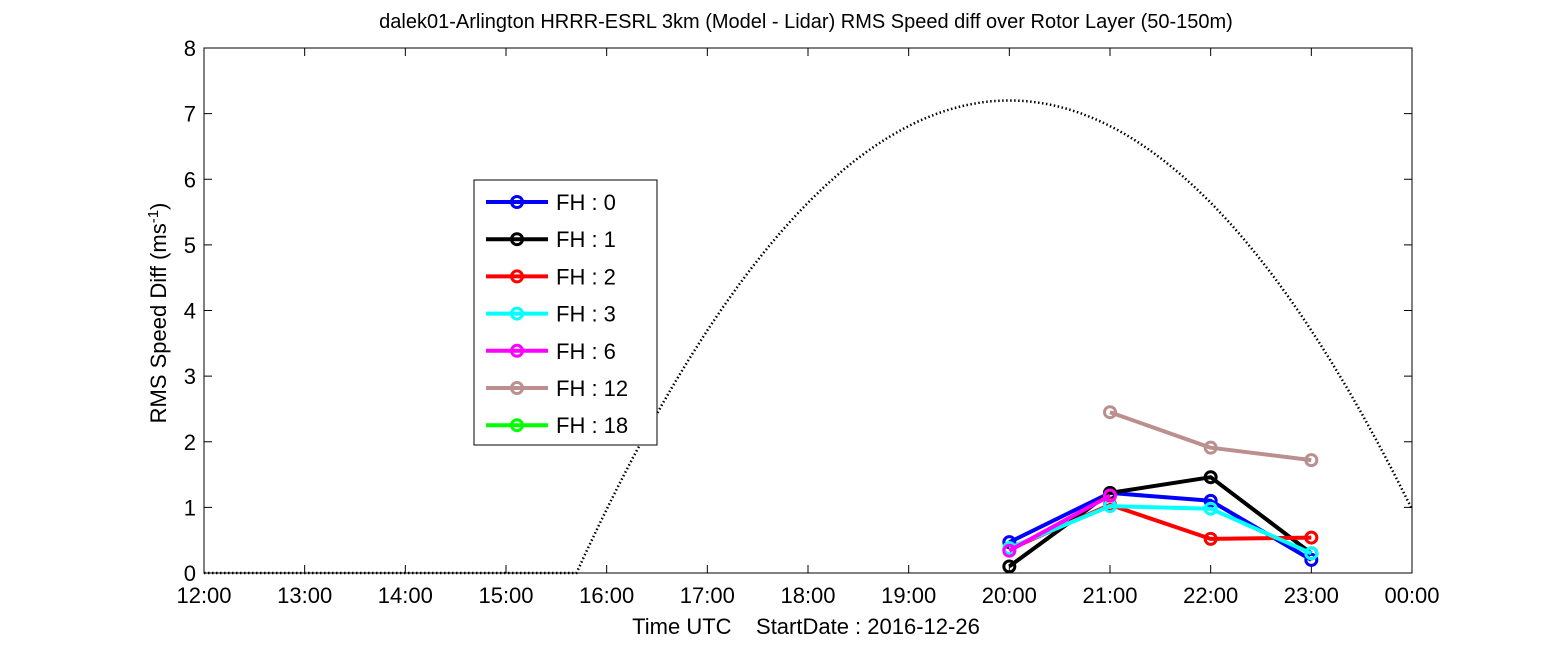 The height and width of the screenshot is (656, 1559). I want to click on legend-label: FH : 6, so click(586, 351).